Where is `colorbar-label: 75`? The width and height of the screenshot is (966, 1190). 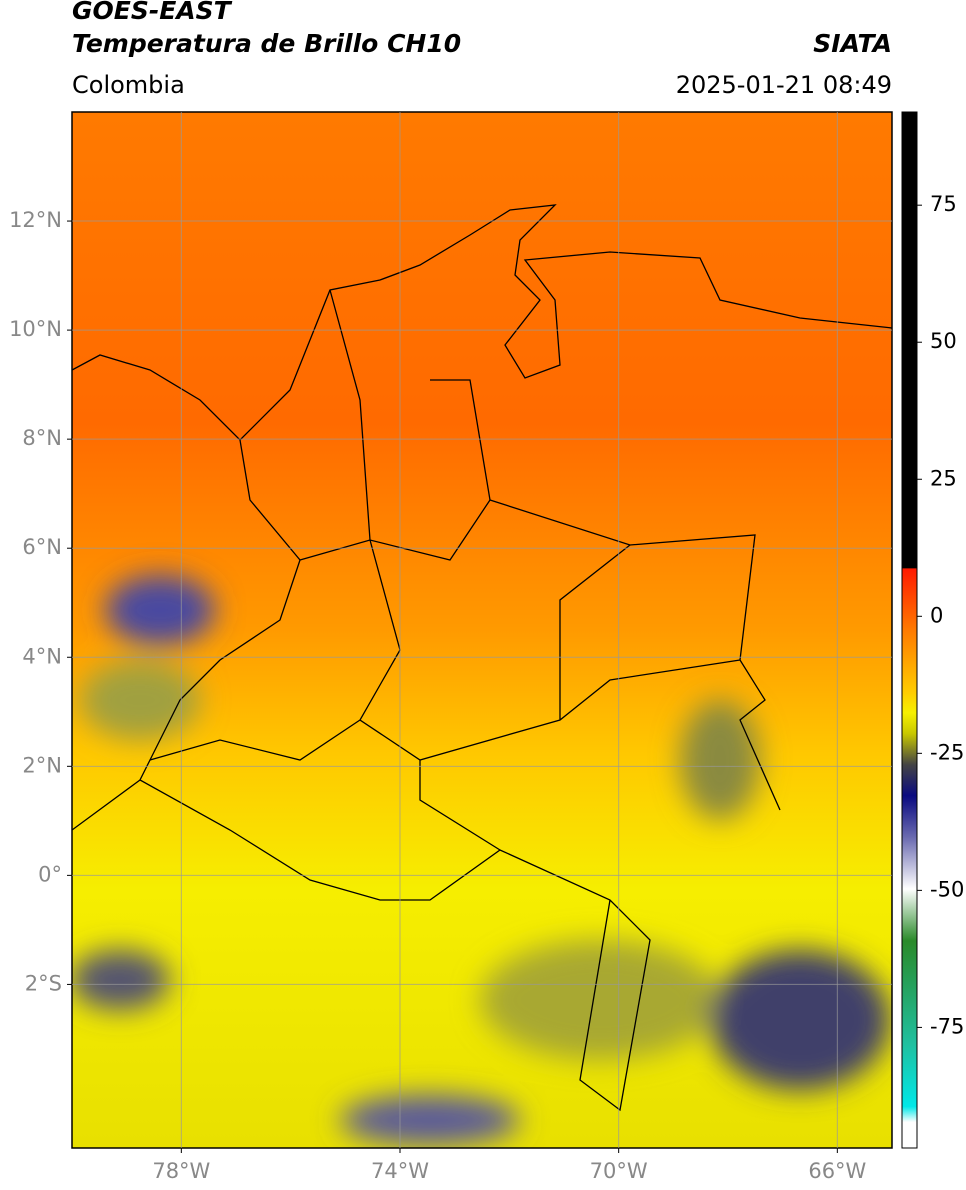 colorbar-label: 75 is located at coordinates (943, 204).